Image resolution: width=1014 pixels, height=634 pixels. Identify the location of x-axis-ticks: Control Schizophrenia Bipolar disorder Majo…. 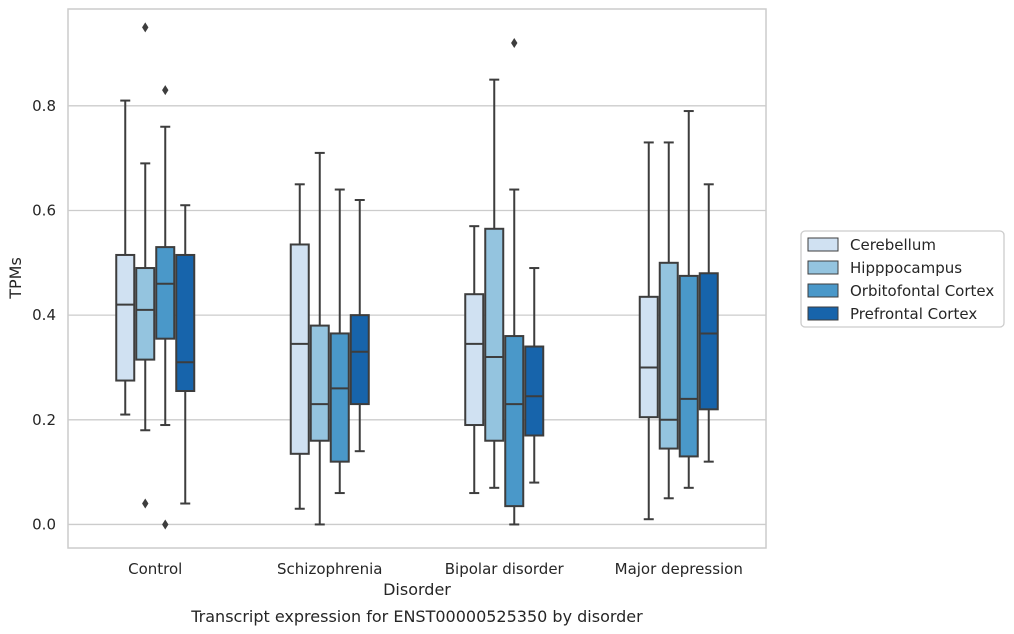
(435, 569).